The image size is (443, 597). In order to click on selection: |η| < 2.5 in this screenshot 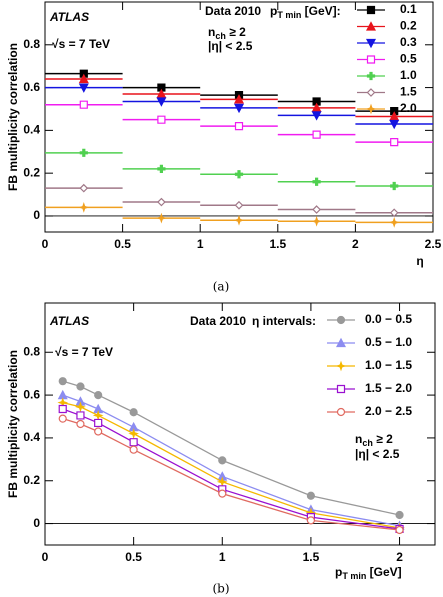, I will do `click(377, 454)`.